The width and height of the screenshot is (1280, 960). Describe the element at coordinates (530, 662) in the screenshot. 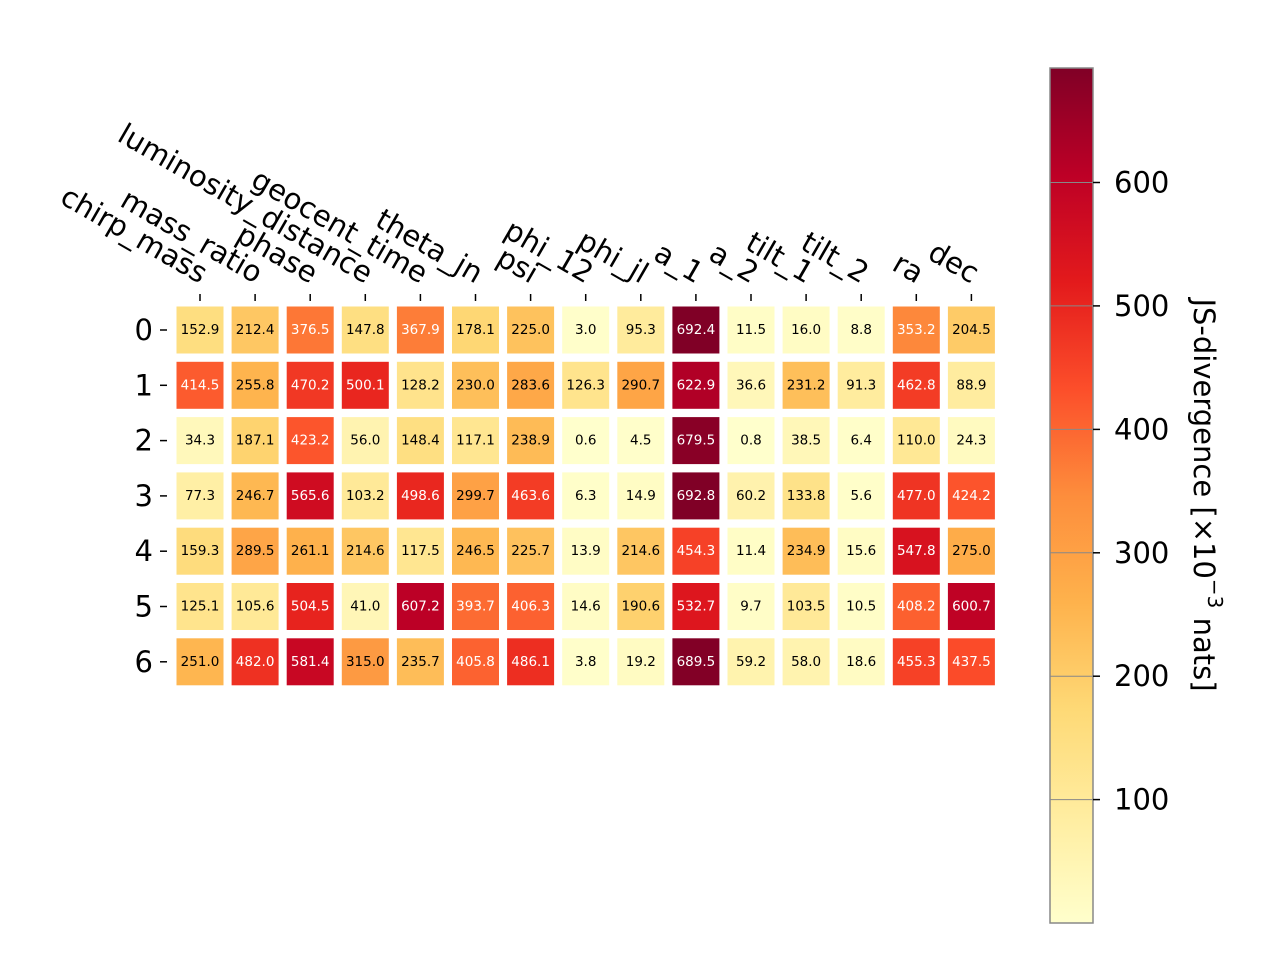

I see `cell-value-label: 486.1` at that location.